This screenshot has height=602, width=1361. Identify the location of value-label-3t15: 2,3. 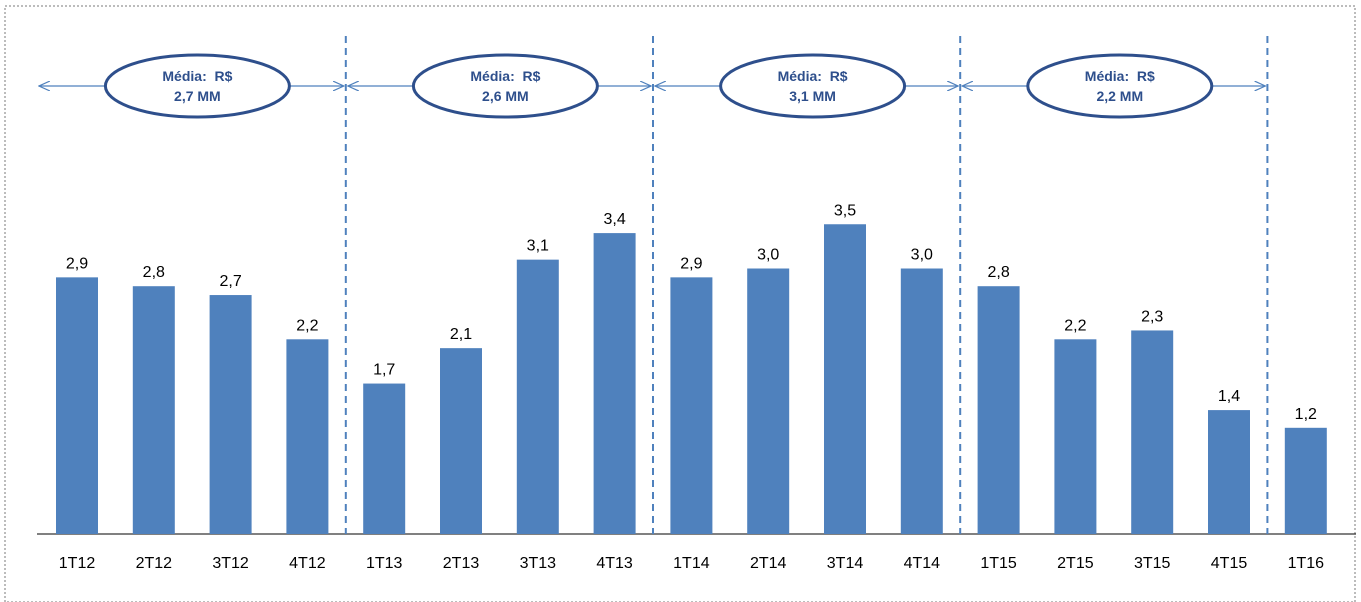
(1152, 316).